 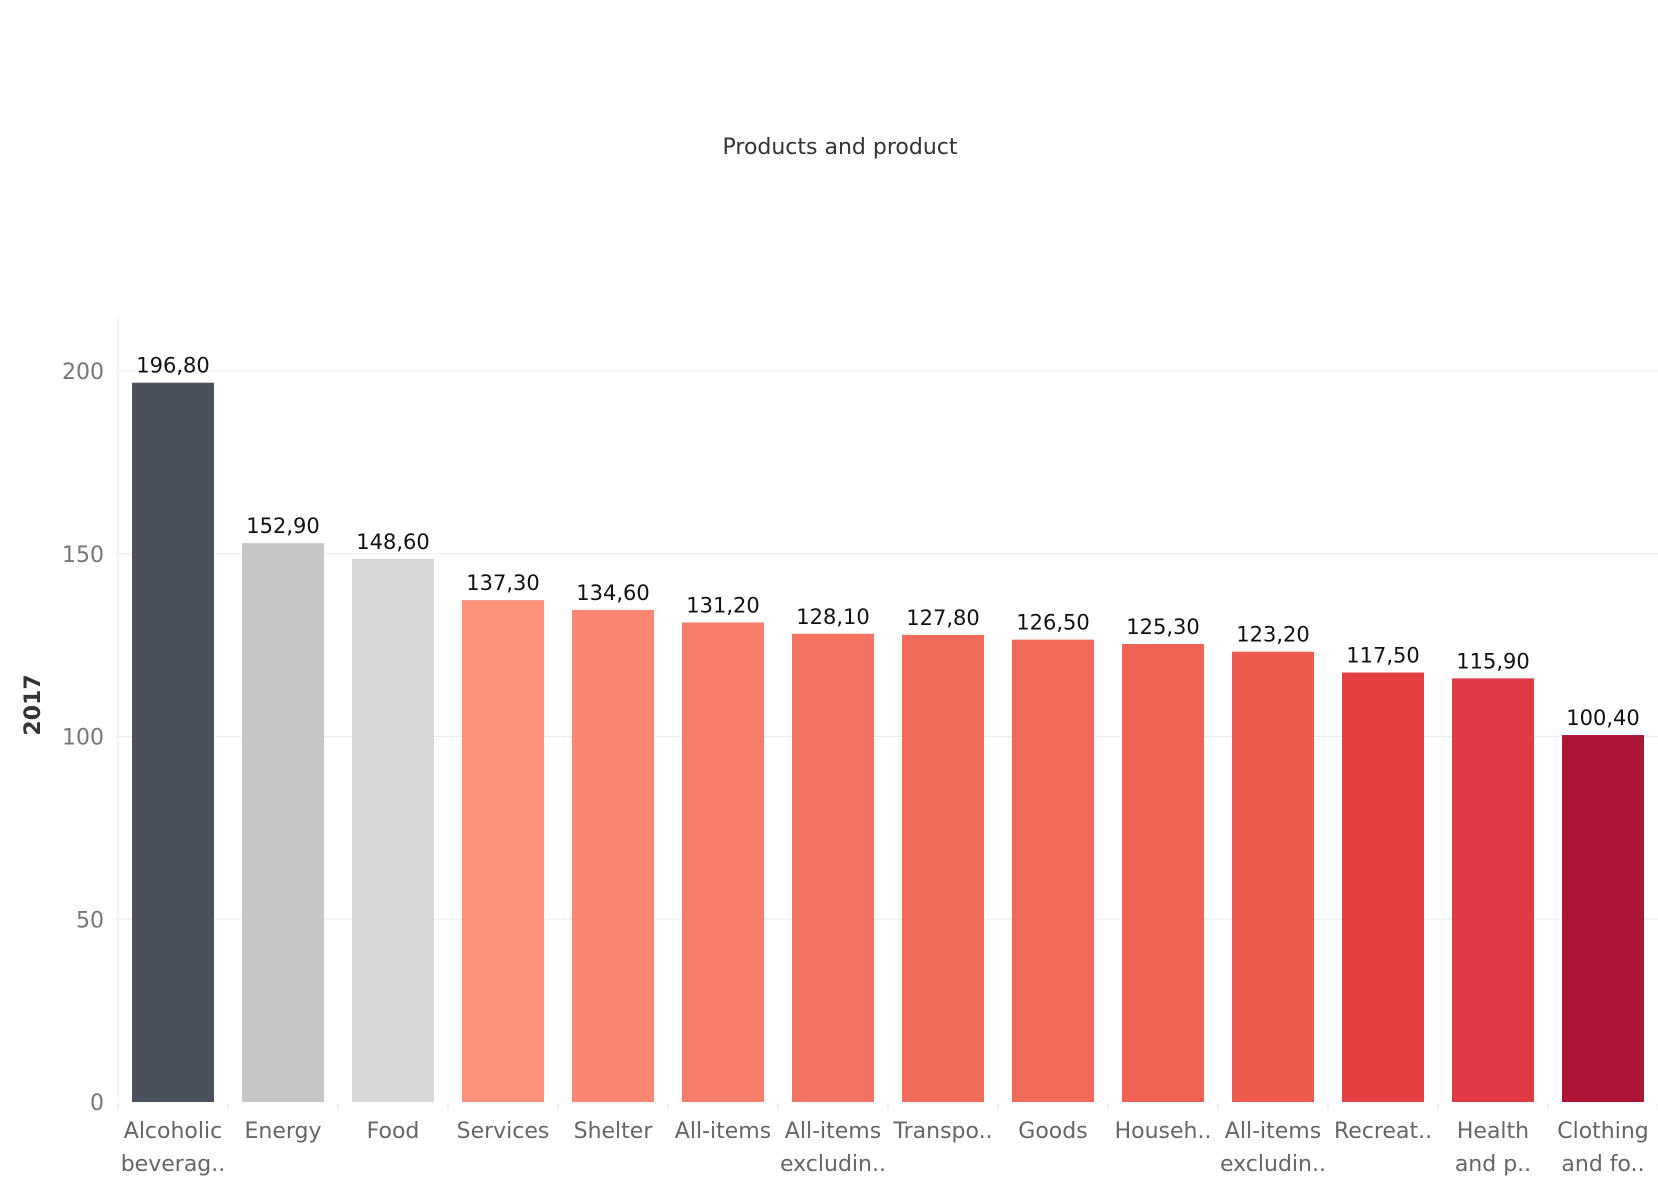 I want to click on y-tick-label: 100, so click(x=83, y=738).